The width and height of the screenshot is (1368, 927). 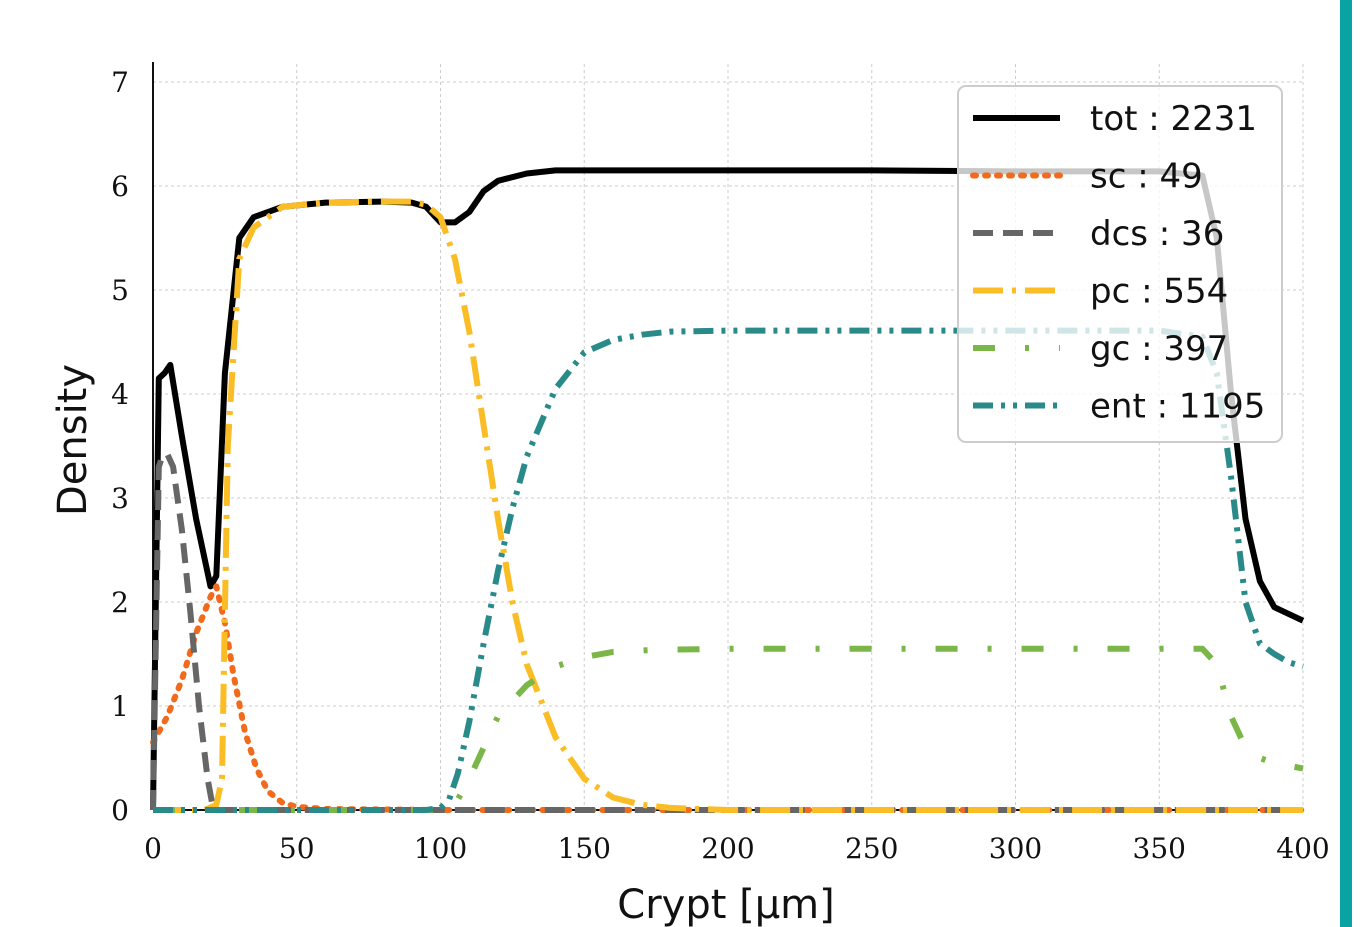 I want to click on legend-box, so click(x=1120, y=264).